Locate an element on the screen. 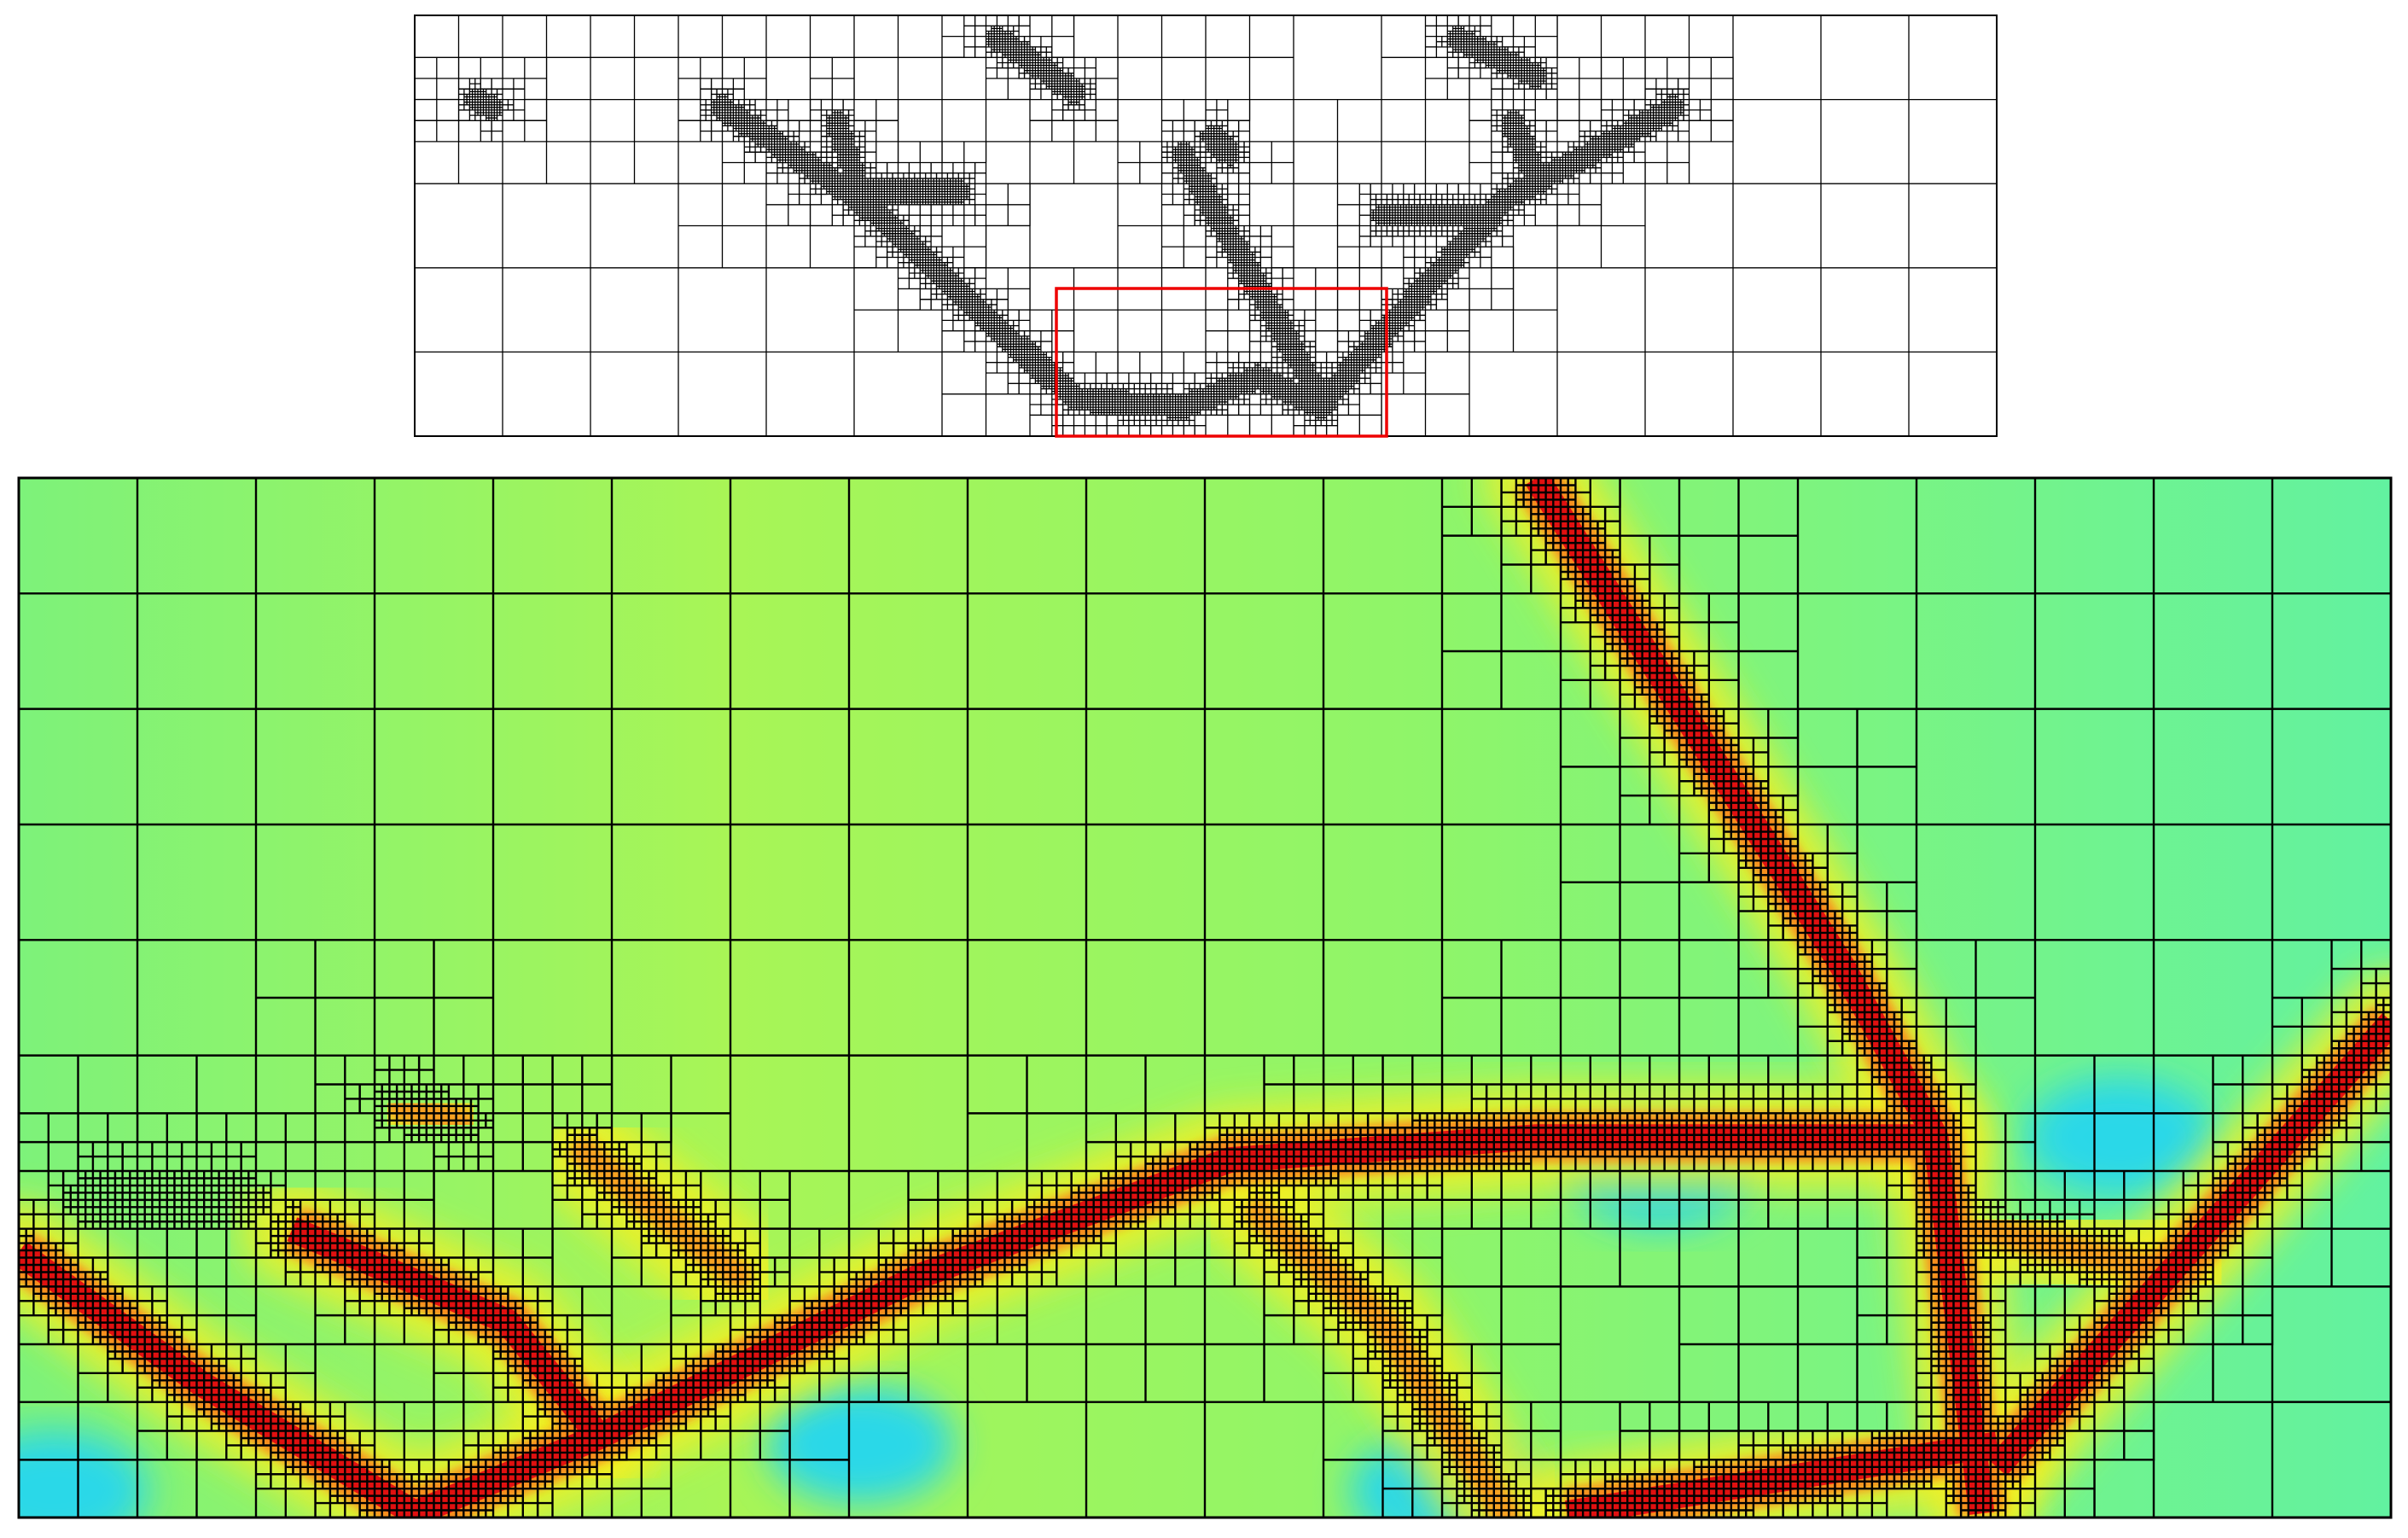 The height and width of the screenshot is (1538, 2408). zoom-box is located at coordinates (1221, 362).